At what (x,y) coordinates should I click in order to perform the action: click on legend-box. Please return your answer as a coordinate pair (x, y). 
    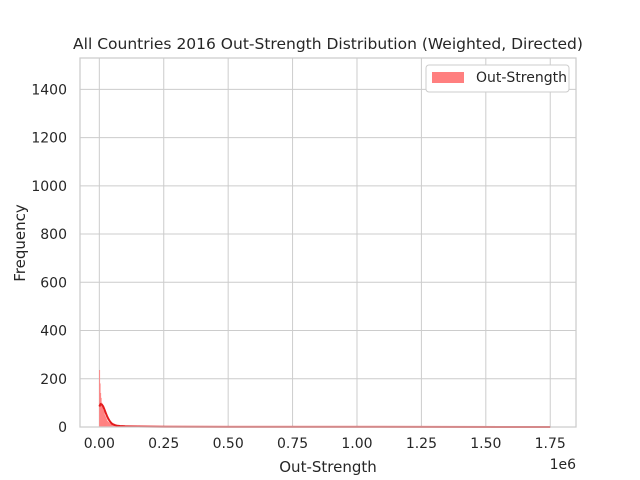
    Looking at the image, I should click on (497, 78).